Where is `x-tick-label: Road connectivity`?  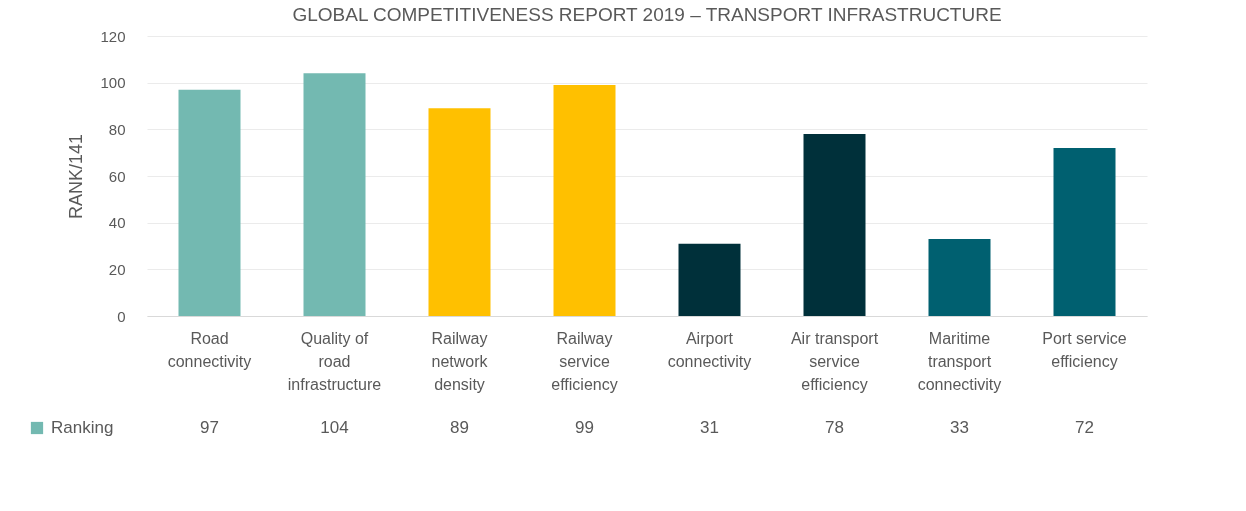
x-tick-label: Road connectivity is located at coordinates (209, 349).